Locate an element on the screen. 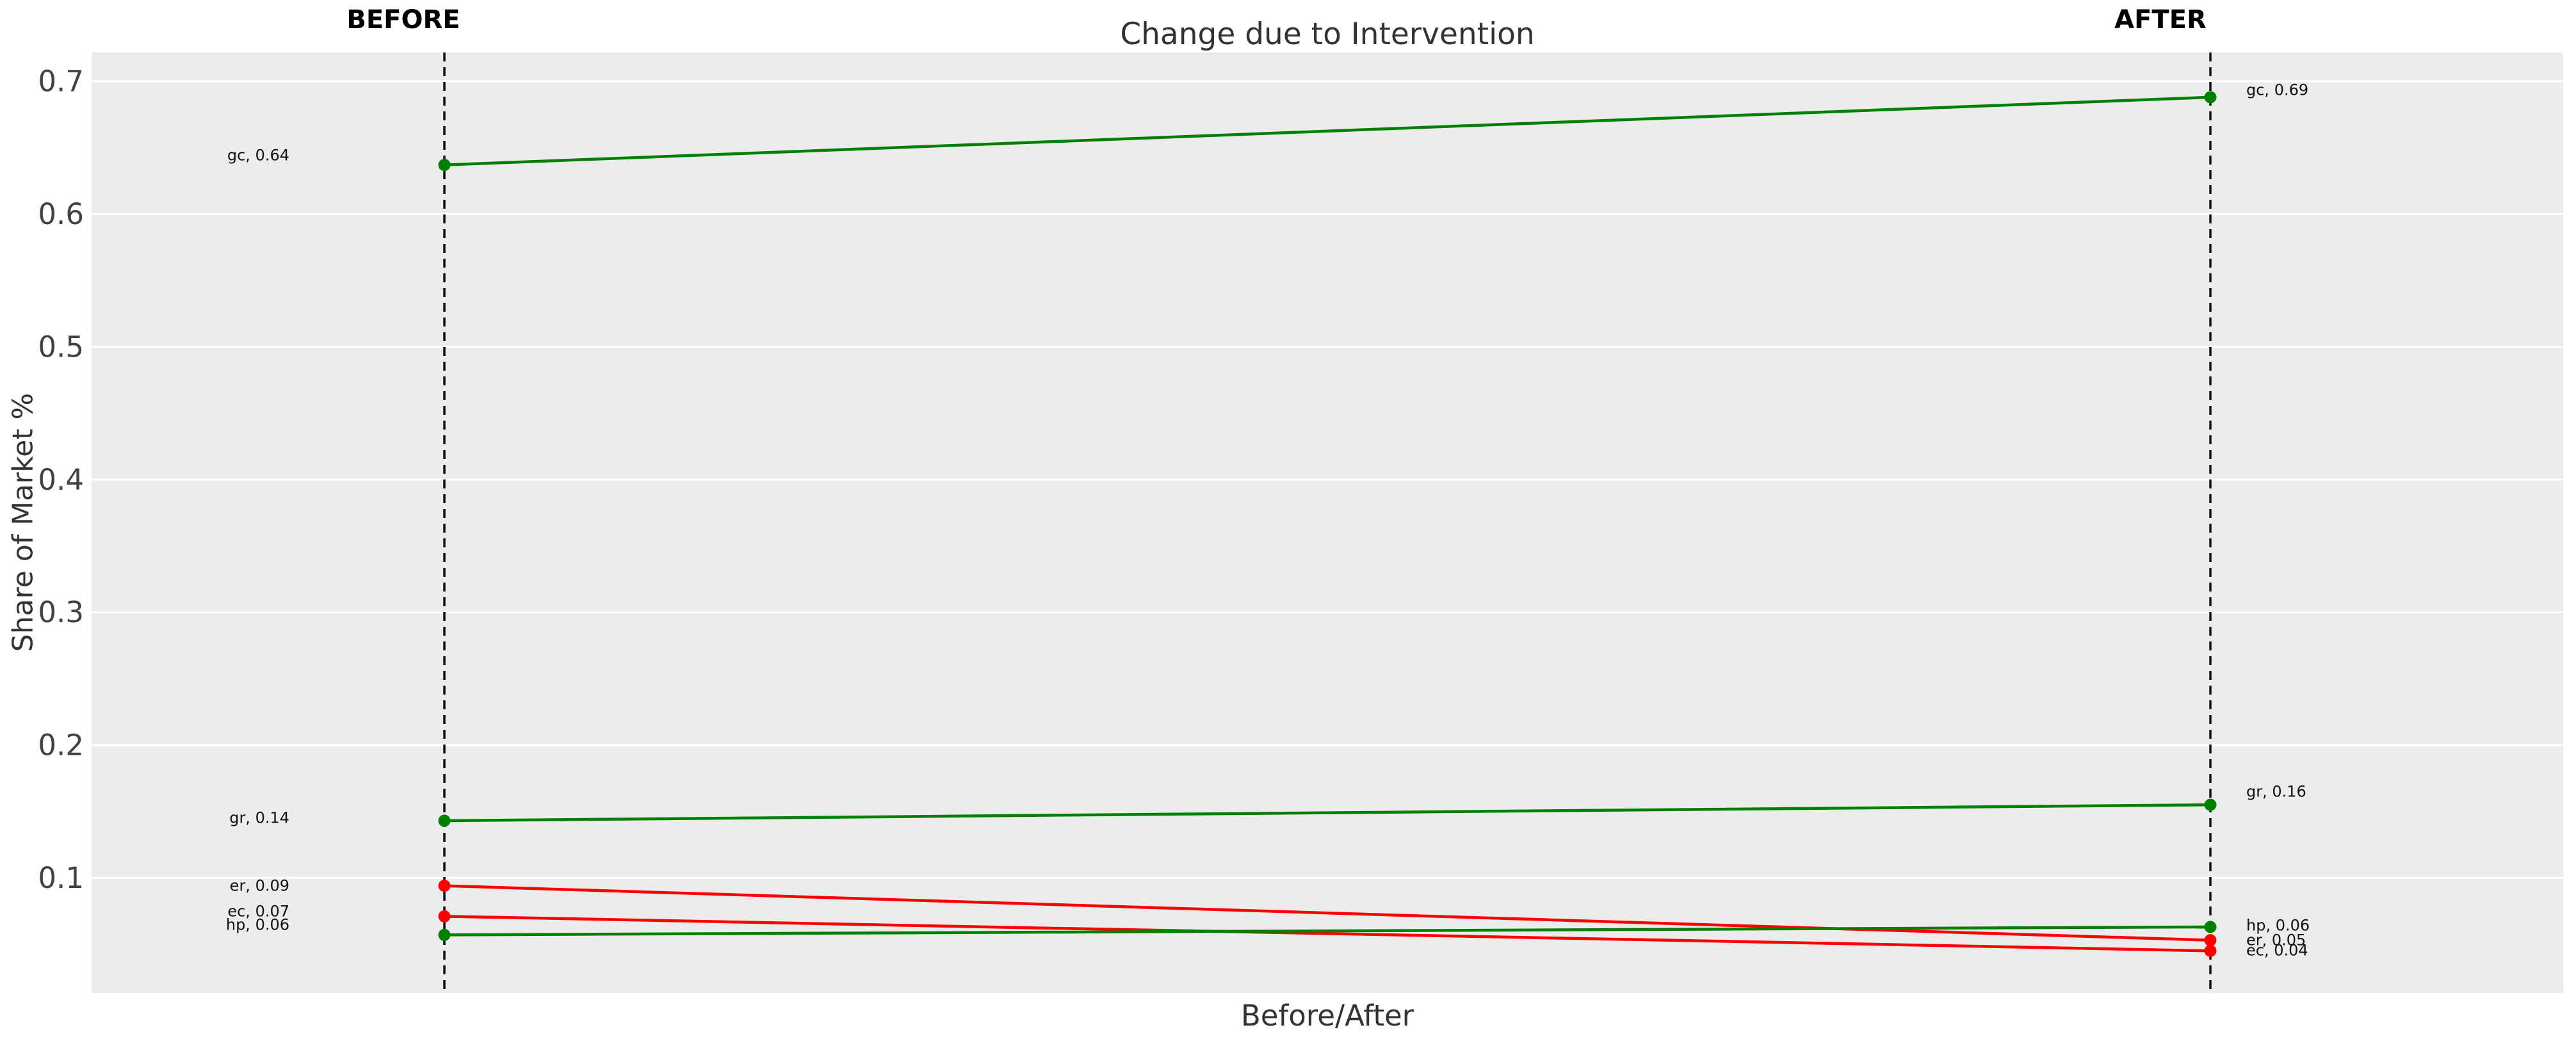  ytick-label-0.4: 0.4 is located at coordinates (61, 480).